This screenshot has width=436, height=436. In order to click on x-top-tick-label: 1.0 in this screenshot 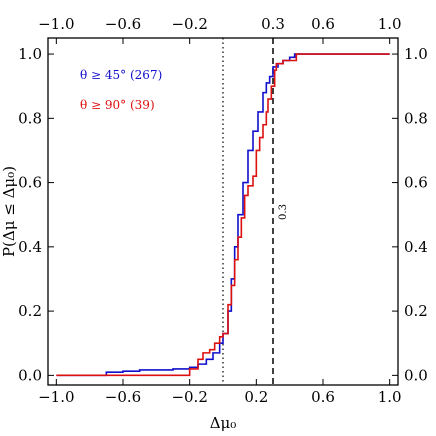, I will do `click(390, 24)`.